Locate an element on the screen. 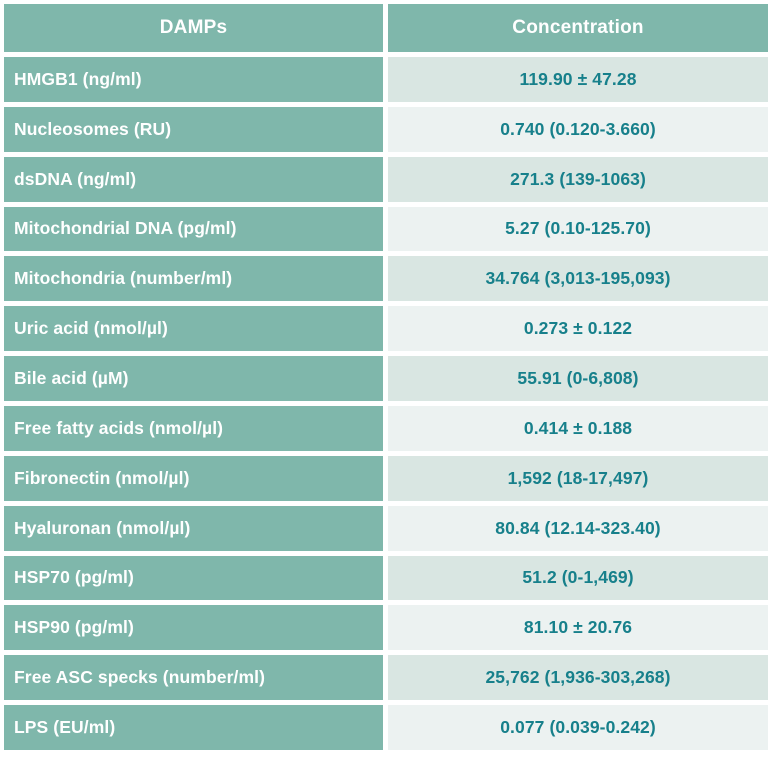 Image resolution: width=772 pixels, height=758 pixels. concentration-cell: 25,762 (1,936-303,268) is located at coordinates (578, 678).